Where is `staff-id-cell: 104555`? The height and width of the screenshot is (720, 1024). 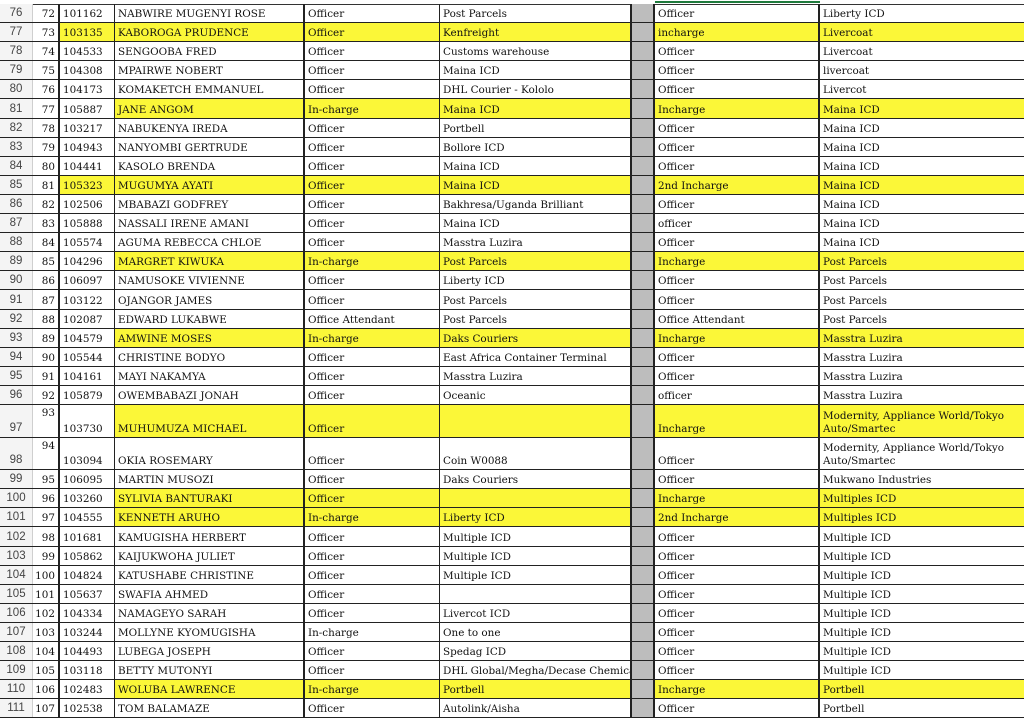
staff-id-cell: 104555 is located at coordinates (87, 517).